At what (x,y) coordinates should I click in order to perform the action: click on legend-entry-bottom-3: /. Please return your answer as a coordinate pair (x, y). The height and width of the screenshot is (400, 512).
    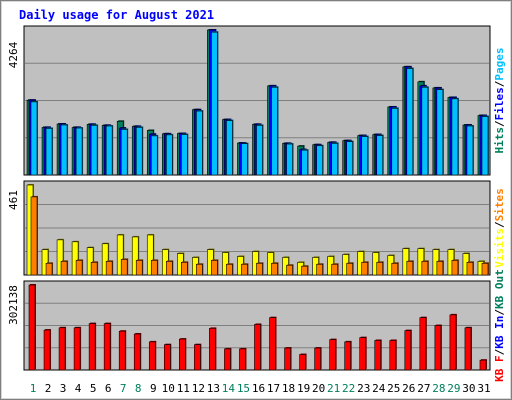
    Looking at the image, I should click on (499, 312).